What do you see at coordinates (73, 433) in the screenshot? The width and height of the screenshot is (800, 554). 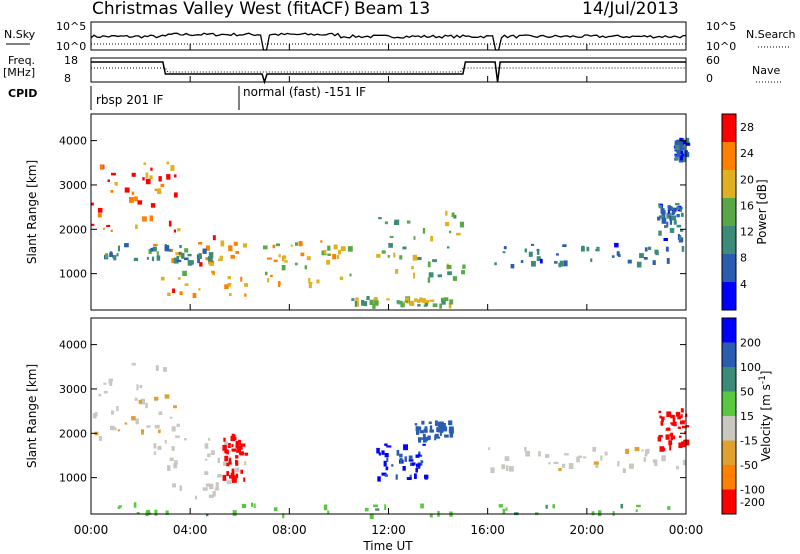 I see `y-tick-label: 2000` at bounding box center [73, 433].